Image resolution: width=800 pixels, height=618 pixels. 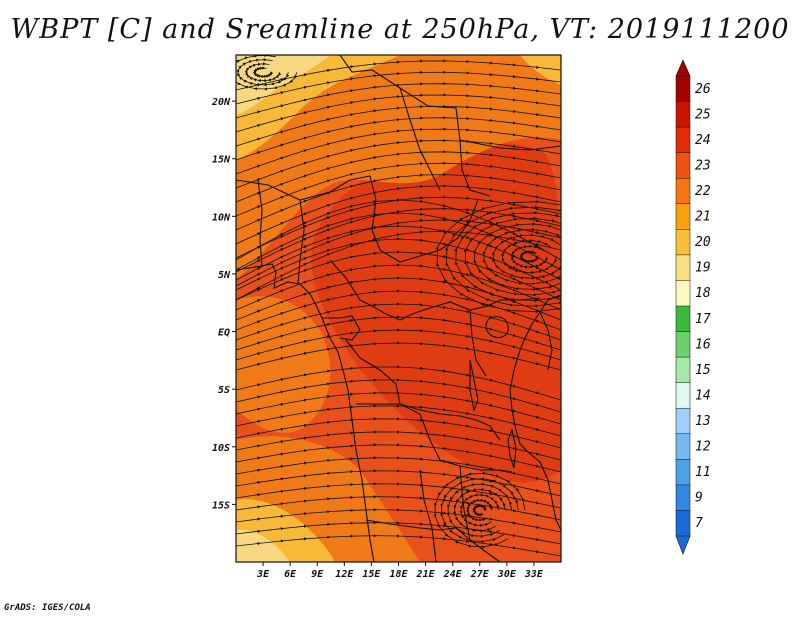 I want to click on lon-tick-label: 12E, so click(x=344, y=574).